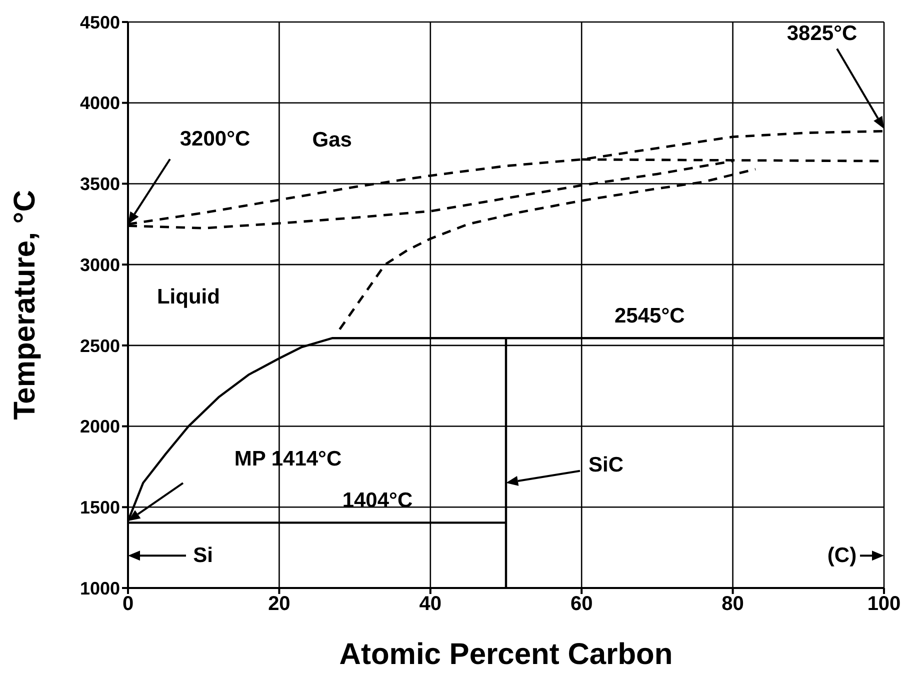 The width and height of the screenshot is (917, 687). Describe the element at coordinates (100, 588) in the screenshot. I see `y-tick-label: 1000` at that location.